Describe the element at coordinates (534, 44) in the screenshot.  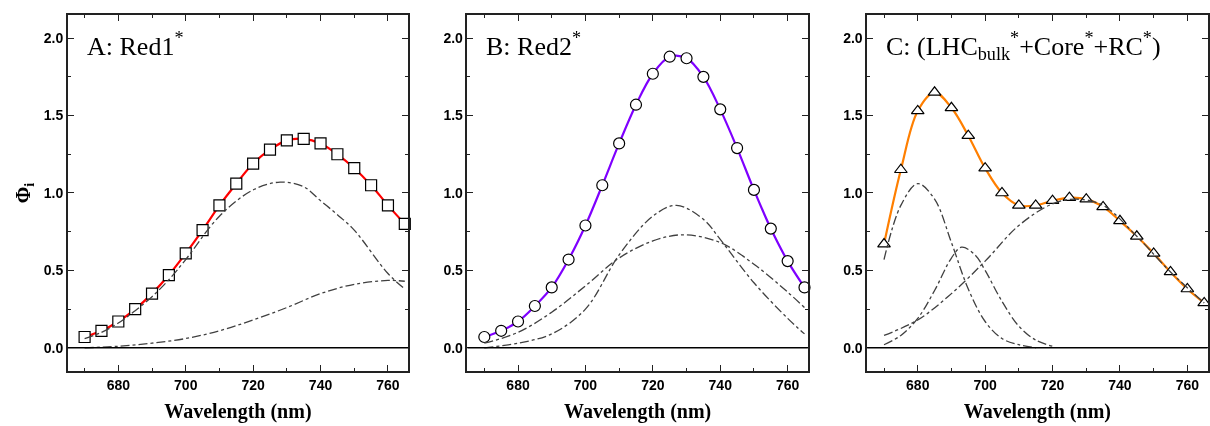
I see `text: B: Red2$^{*}$` at that location.